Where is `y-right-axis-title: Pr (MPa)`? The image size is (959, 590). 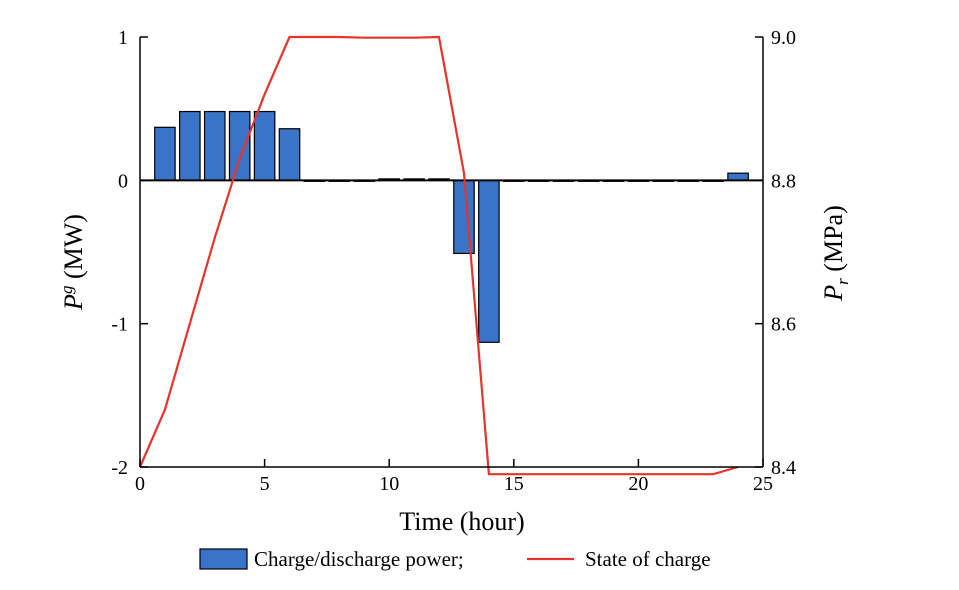 y-right-axis-title: Pr (MPa) is located at coordinates (835, 253).